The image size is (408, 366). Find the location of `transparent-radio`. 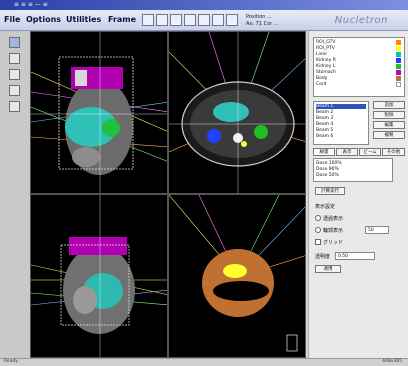

transparent-radio is located at coordinates (318, 218).